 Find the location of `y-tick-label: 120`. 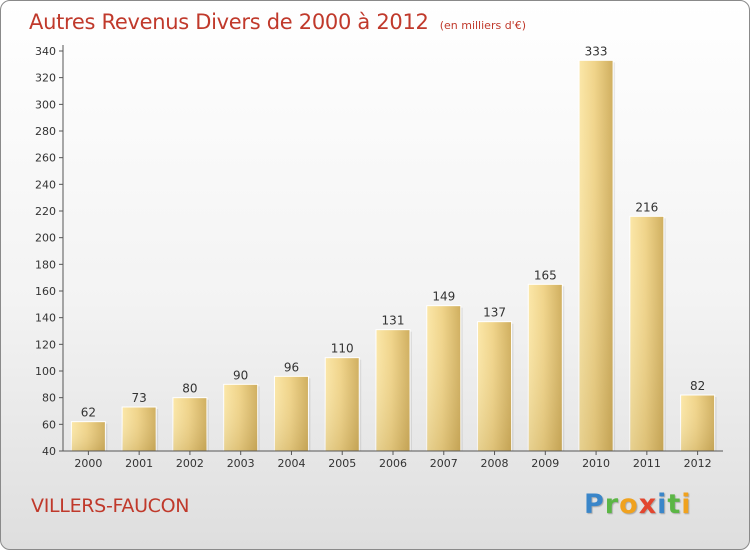

y-tick-label: 120 is located at coordinates (45, 344).